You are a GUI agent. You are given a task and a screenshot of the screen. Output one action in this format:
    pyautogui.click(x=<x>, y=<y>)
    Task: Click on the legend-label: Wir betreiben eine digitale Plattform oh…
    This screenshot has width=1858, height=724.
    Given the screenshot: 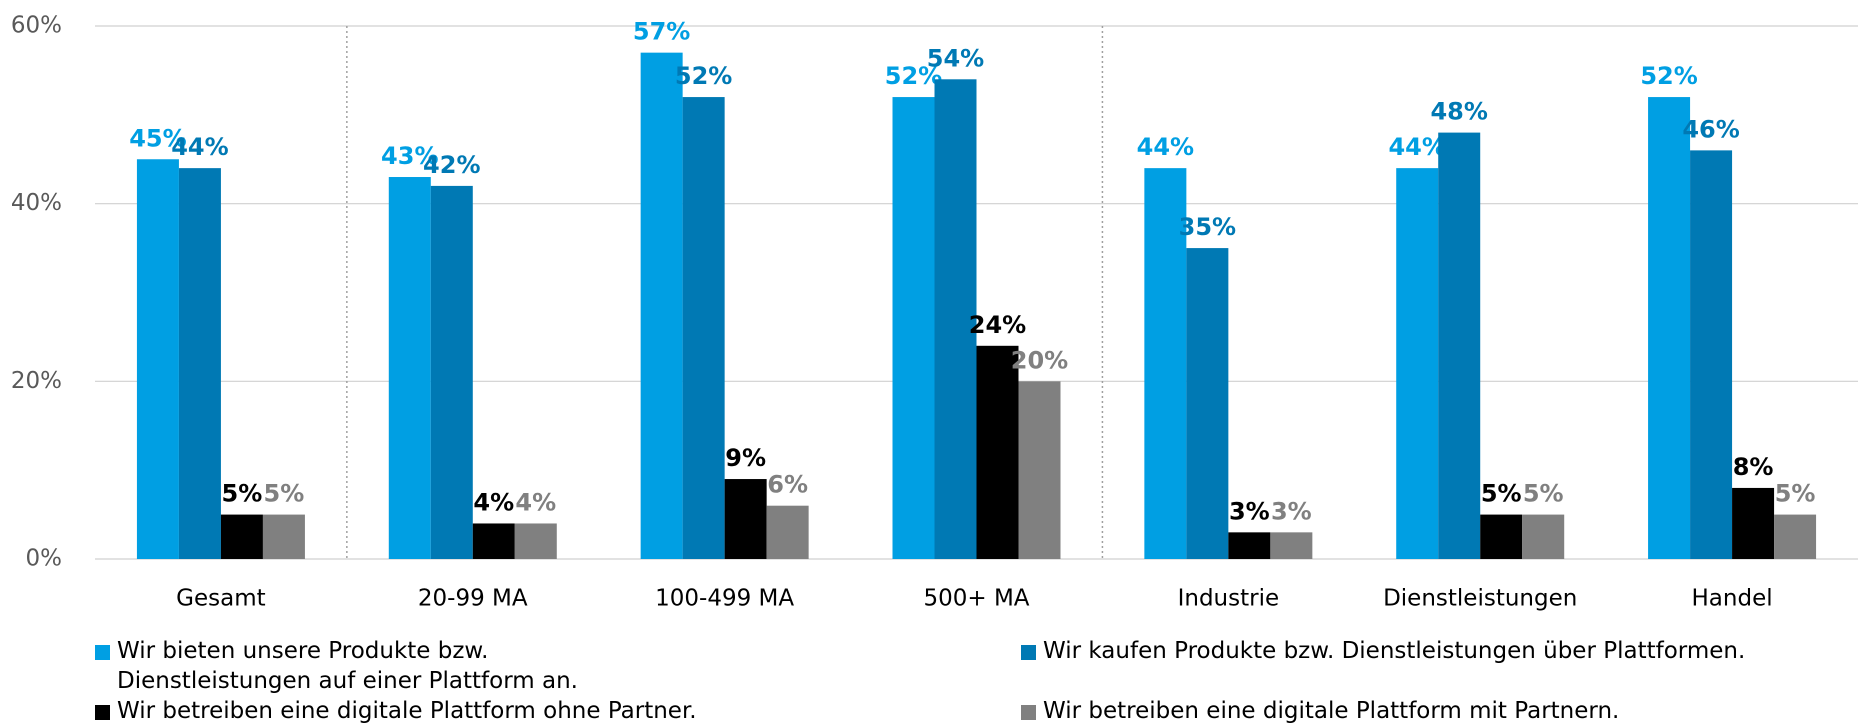 What is the action you would take?
    pyautogui.click(x=407, y=711)
    